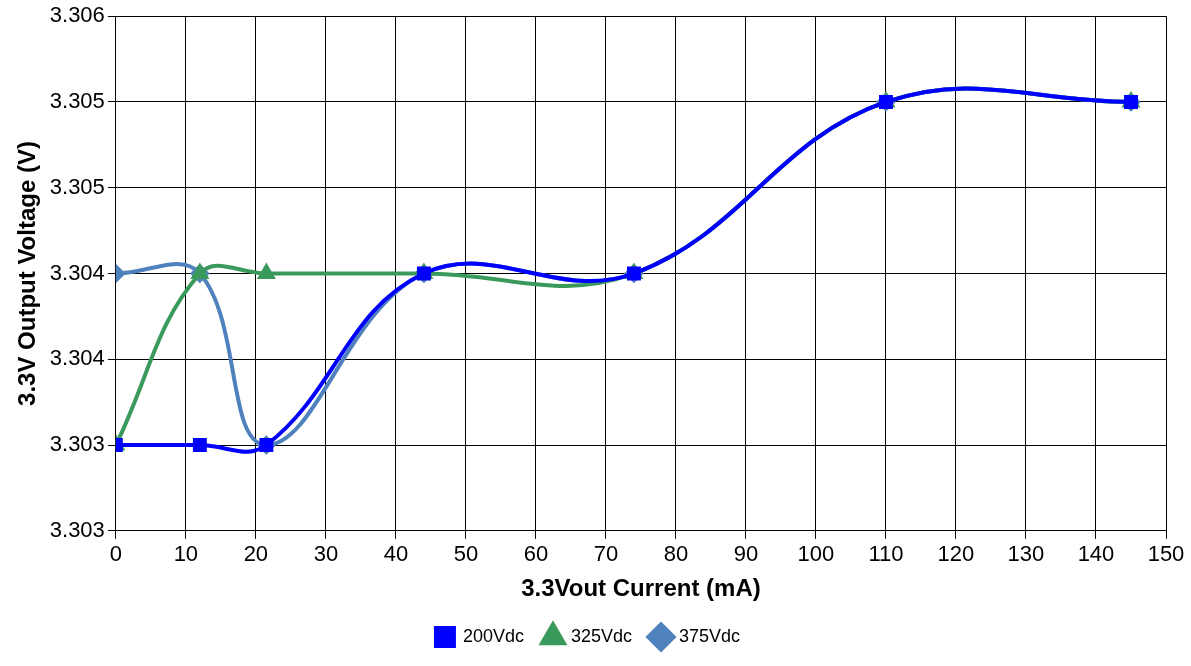  I want to click on x-tick-label: 80, so click(676, 554).